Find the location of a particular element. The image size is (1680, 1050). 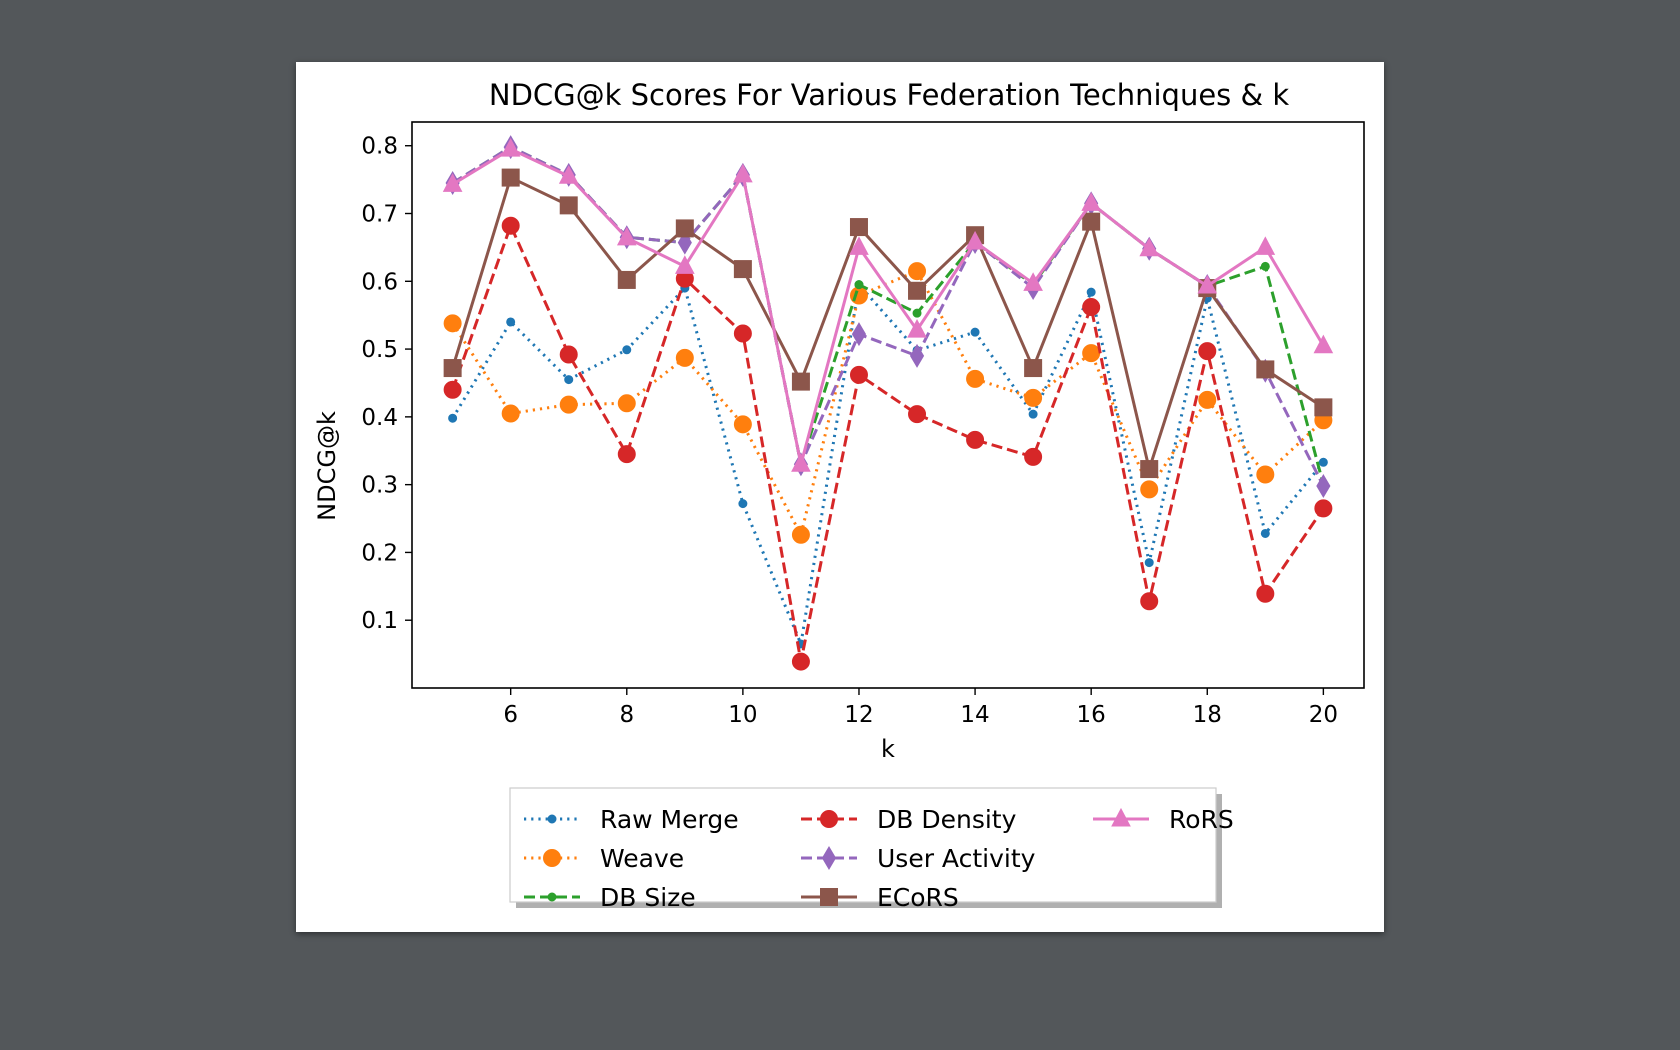

legend-item-ecors: ECoRS is located at coordinates (880, 897).